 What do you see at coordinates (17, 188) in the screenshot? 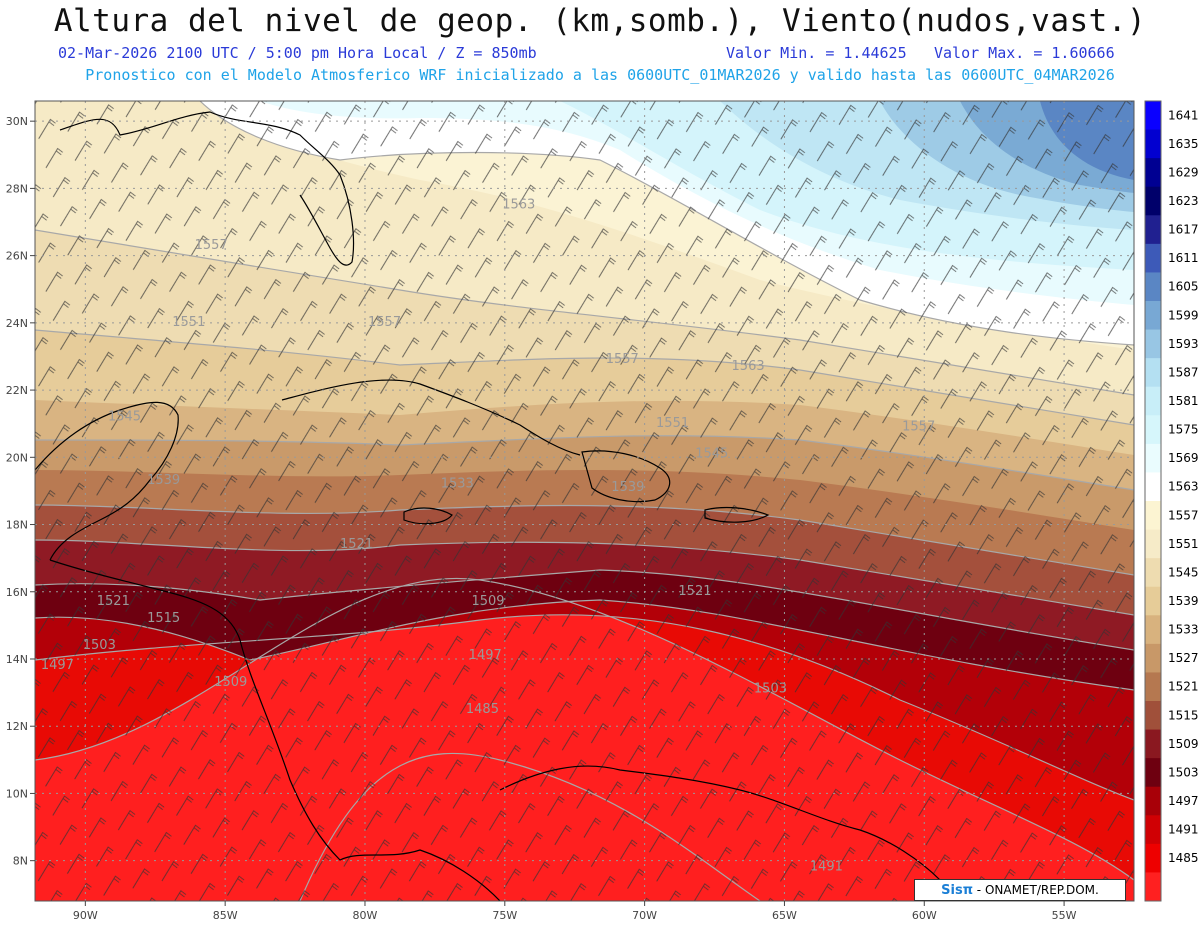
I see `lat-label: 28N` at bounding box center [17, 188].